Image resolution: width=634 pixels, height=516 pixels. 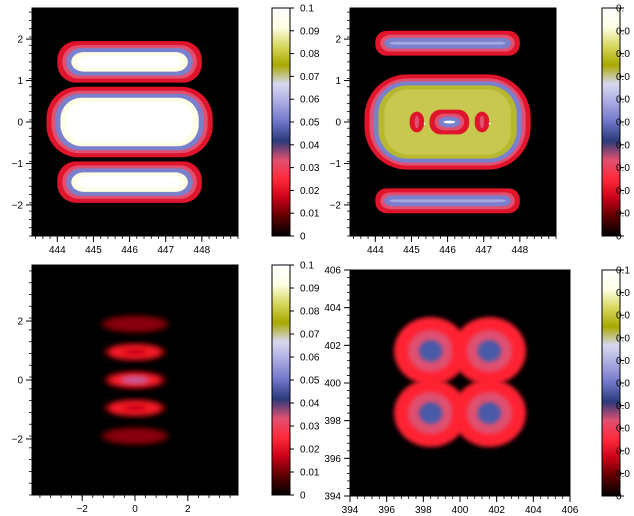 What do you see at coordinates (620, 9) in the screenshot?
I see `colorbar-tick-label: 0.` at bounding box center [620, 9].